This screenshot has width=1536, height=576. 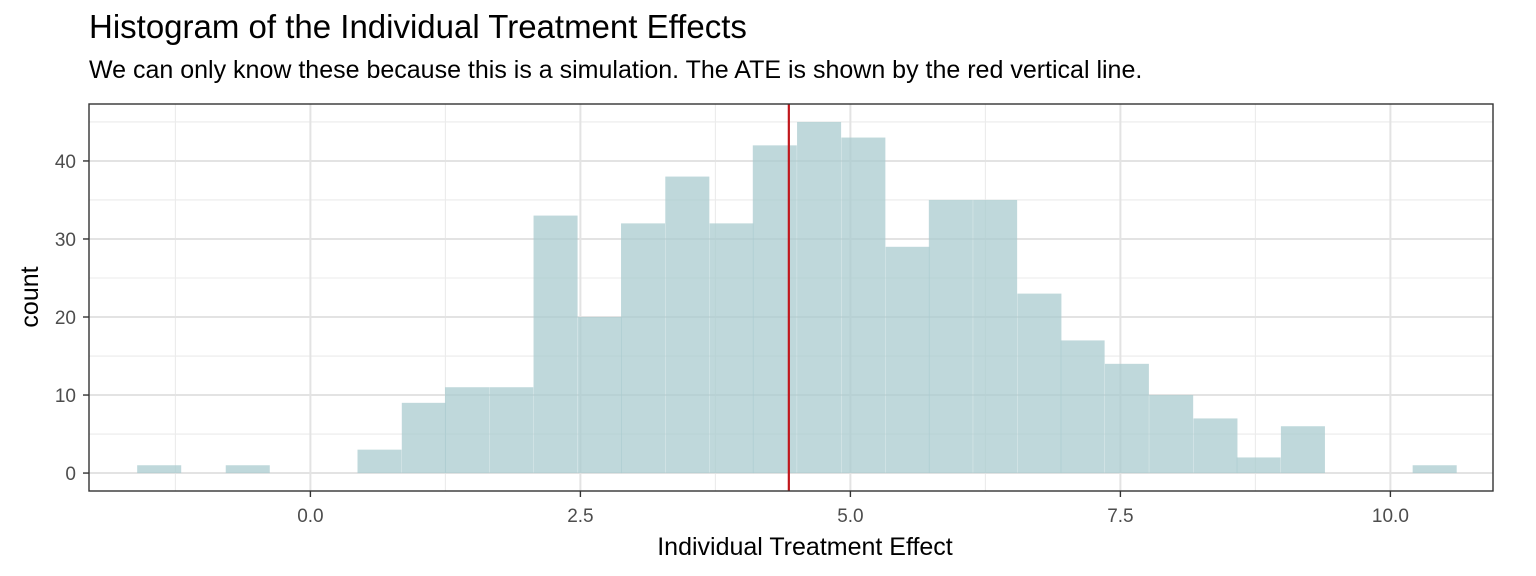 I want to click on y-tick-label: 40, so click(x=65, y=162).